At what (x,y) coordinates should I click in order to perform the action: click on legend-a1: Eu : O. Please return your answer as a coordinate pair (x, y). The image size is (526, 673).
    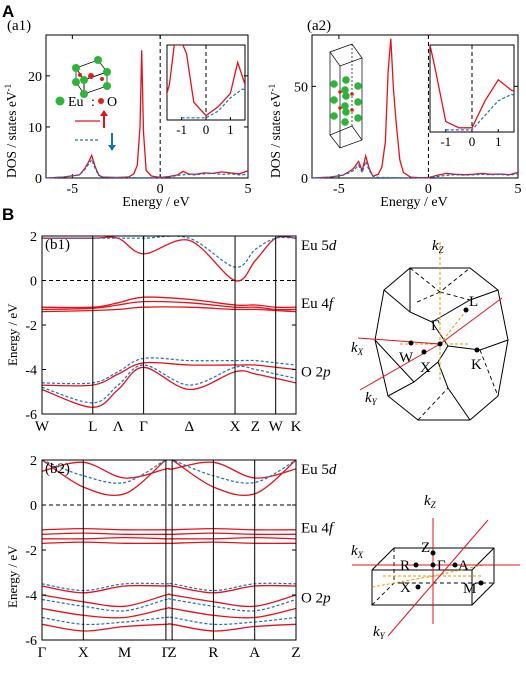
    Looking at the image, I should click on (86, 123).